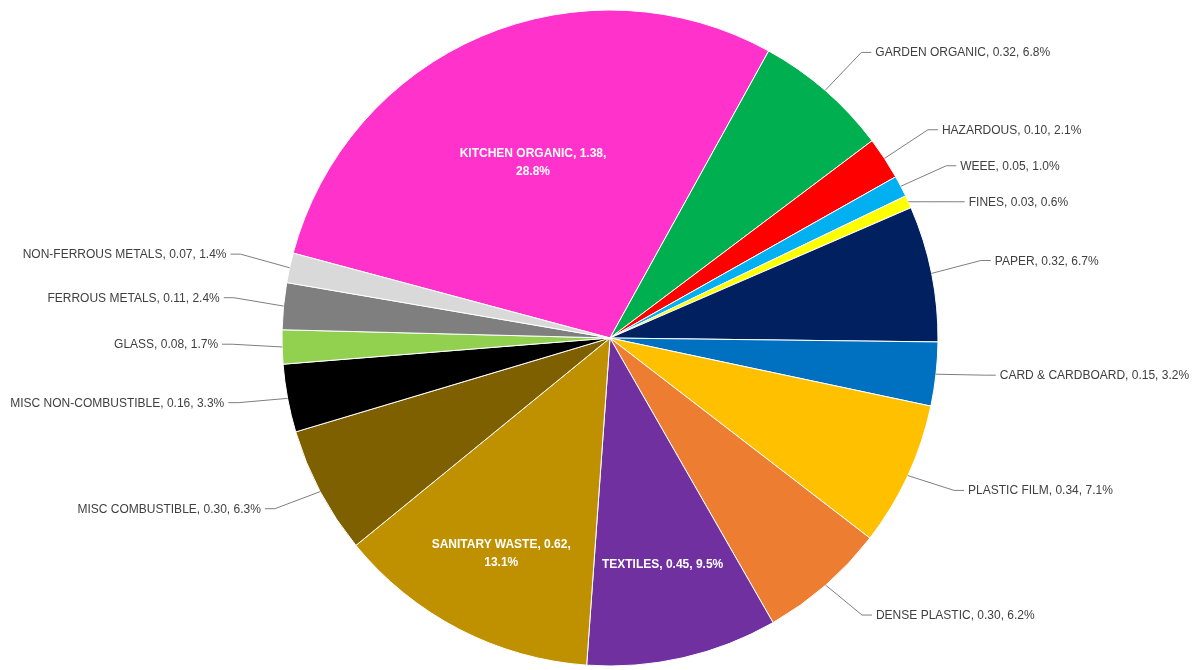  Describe the element at coordinates (134, 297) in the screenshot. I see `slice-label: FERROUS METALS, 0.11, 2.4%` at that location.